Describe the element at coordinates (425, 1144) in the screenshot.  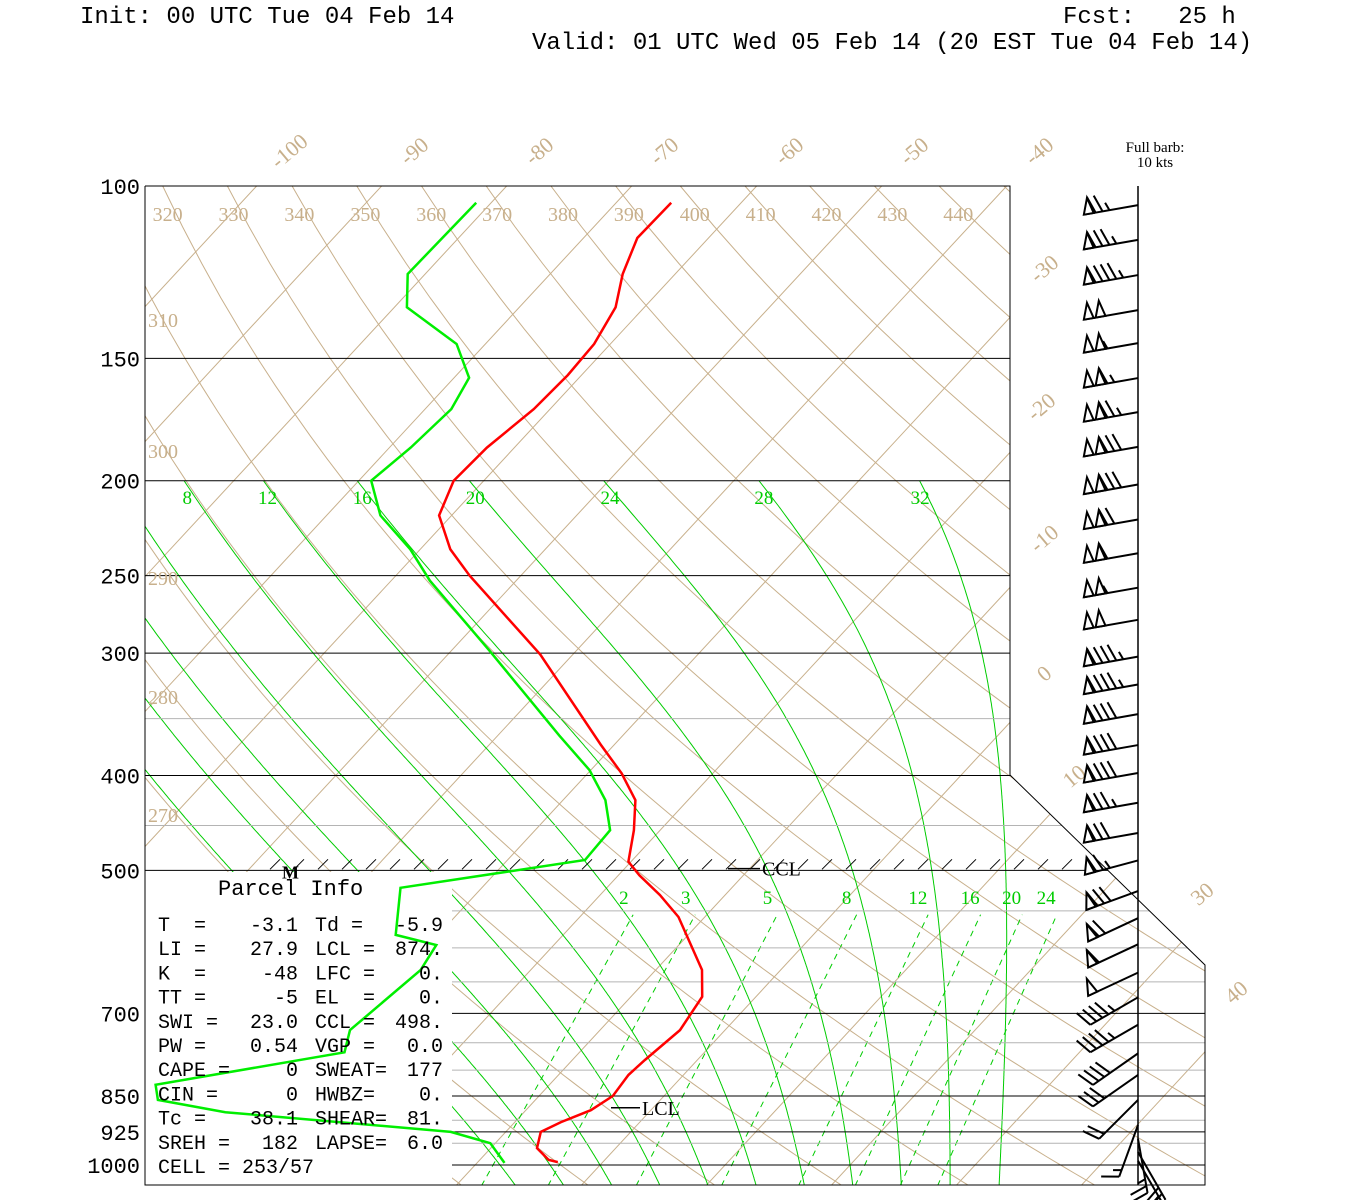
I see `parcel-stat-value: 6.0` at that location.